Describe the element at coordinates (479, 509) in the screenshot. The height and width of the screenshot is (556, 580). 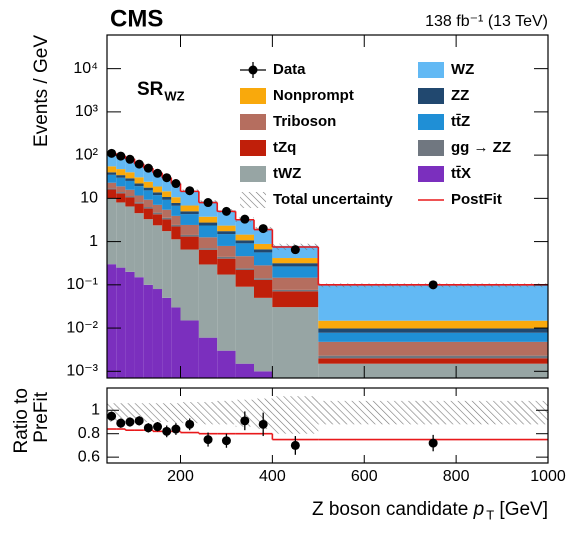
I see `x-axis-label-part: p` at that location.